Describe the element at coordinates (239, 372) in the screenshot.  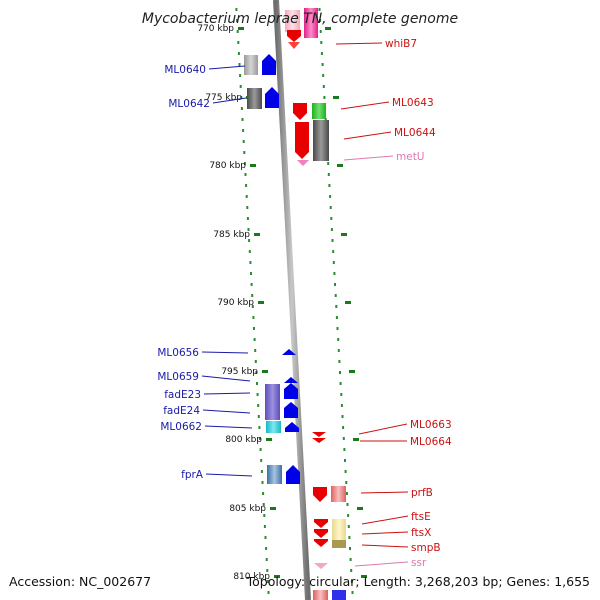
I see `scale-label: 795 kbp` at that location.